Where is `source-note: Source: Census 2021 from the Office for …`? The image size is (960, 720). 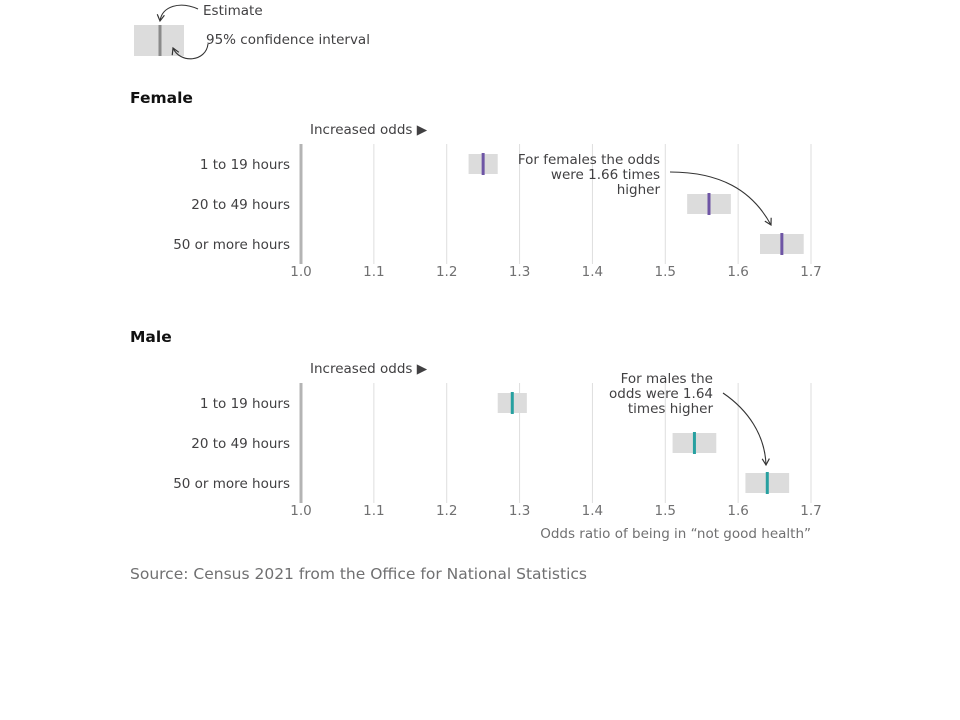 source-note: Source: Census 2021 from the Office for … is located at coordinates (358, 574).